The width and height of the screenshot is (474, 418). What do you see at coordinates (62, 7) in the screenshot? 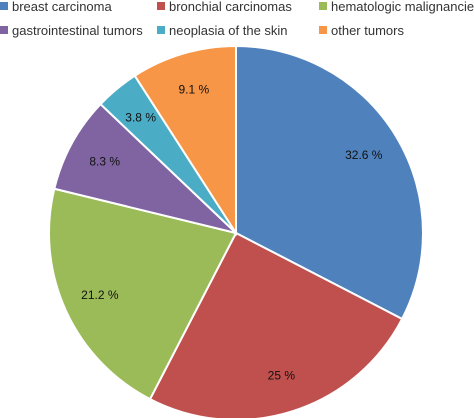
I see `legend-entry-0: breast carcinoma` at bounding box center [62, 7].